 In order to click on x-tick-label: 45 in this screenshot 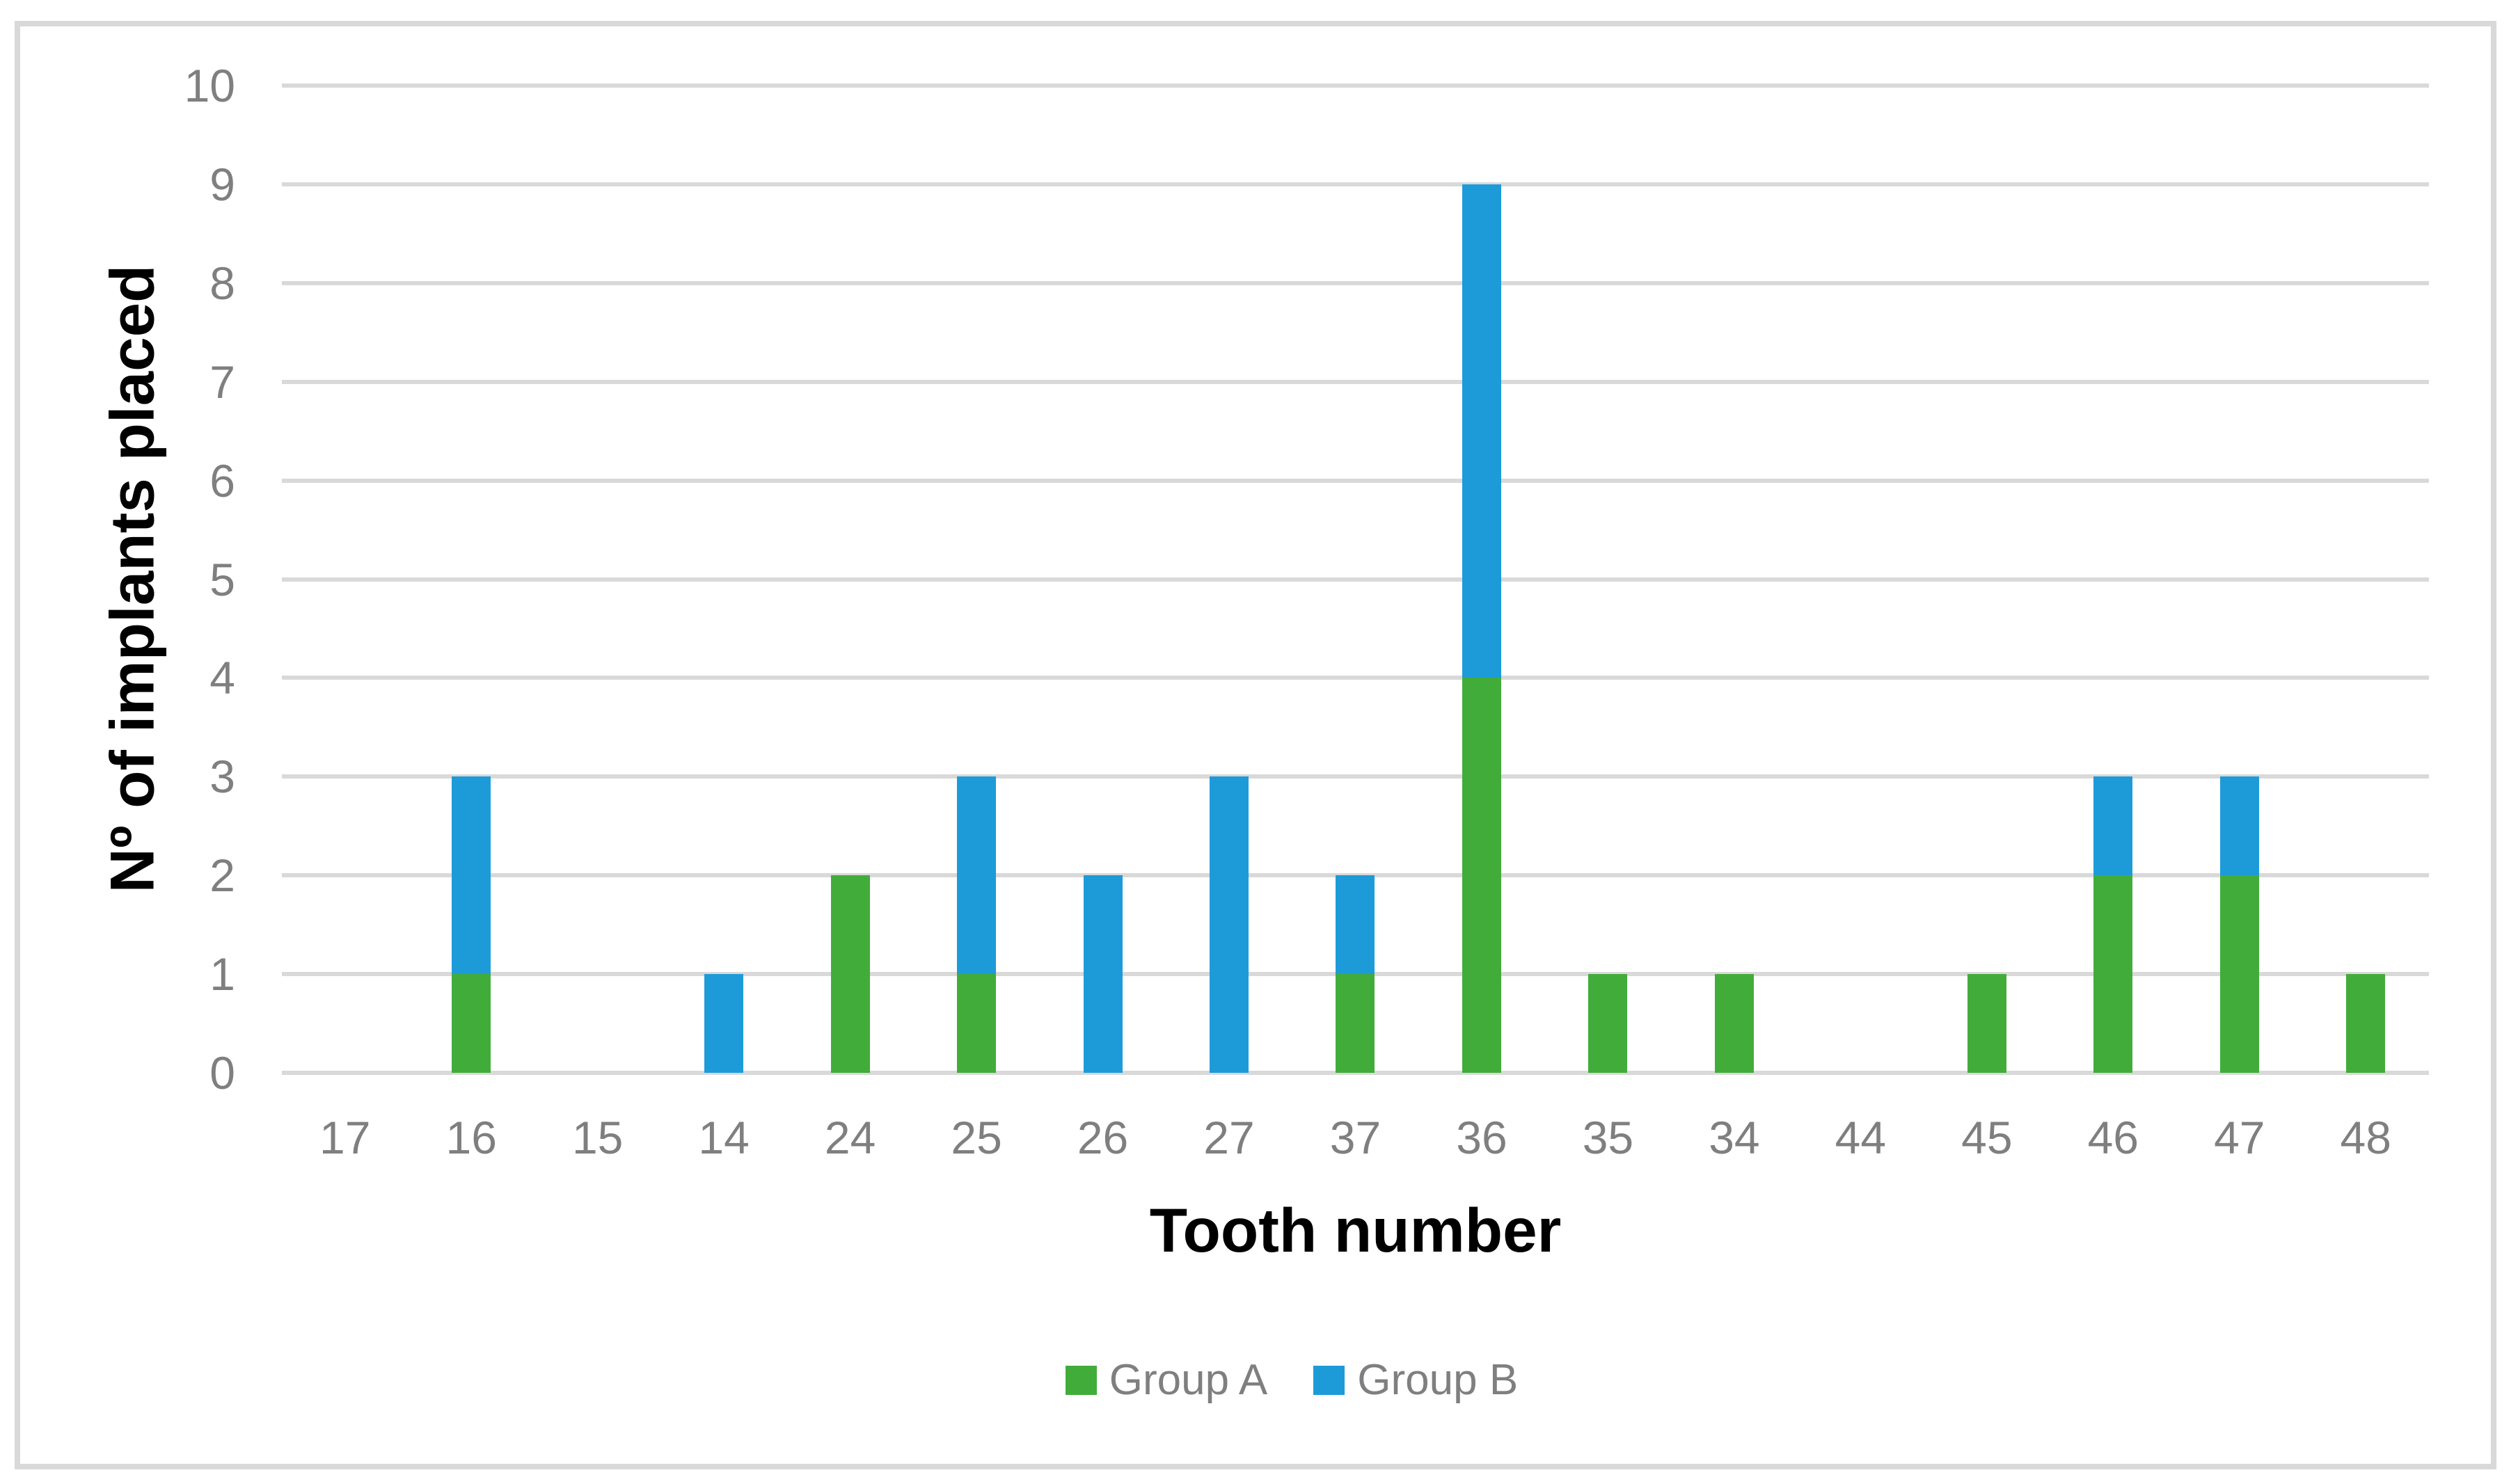, I will do `click(1987, 1138)`.